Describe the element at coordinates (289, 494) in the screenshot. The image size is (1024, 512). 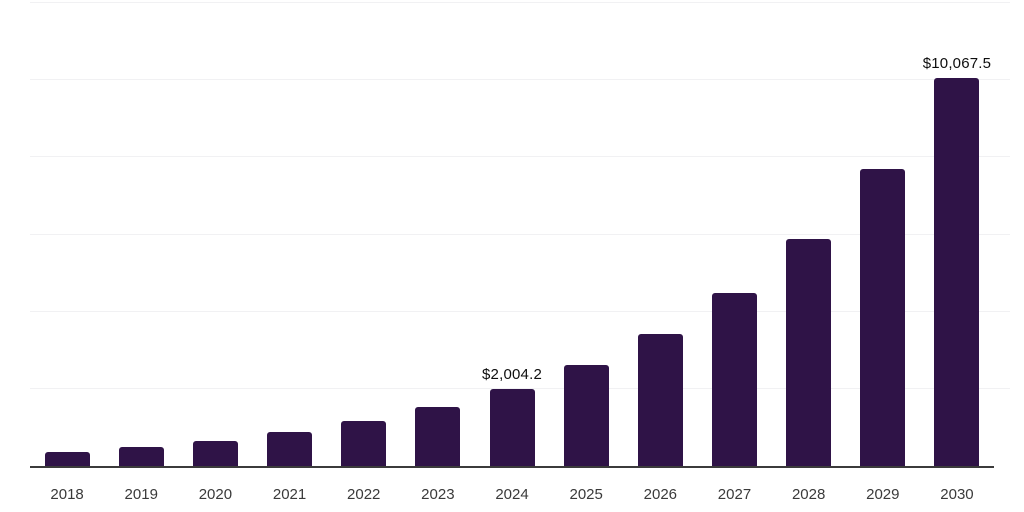
I see `x-tick-label-2021: 2021` at that location.